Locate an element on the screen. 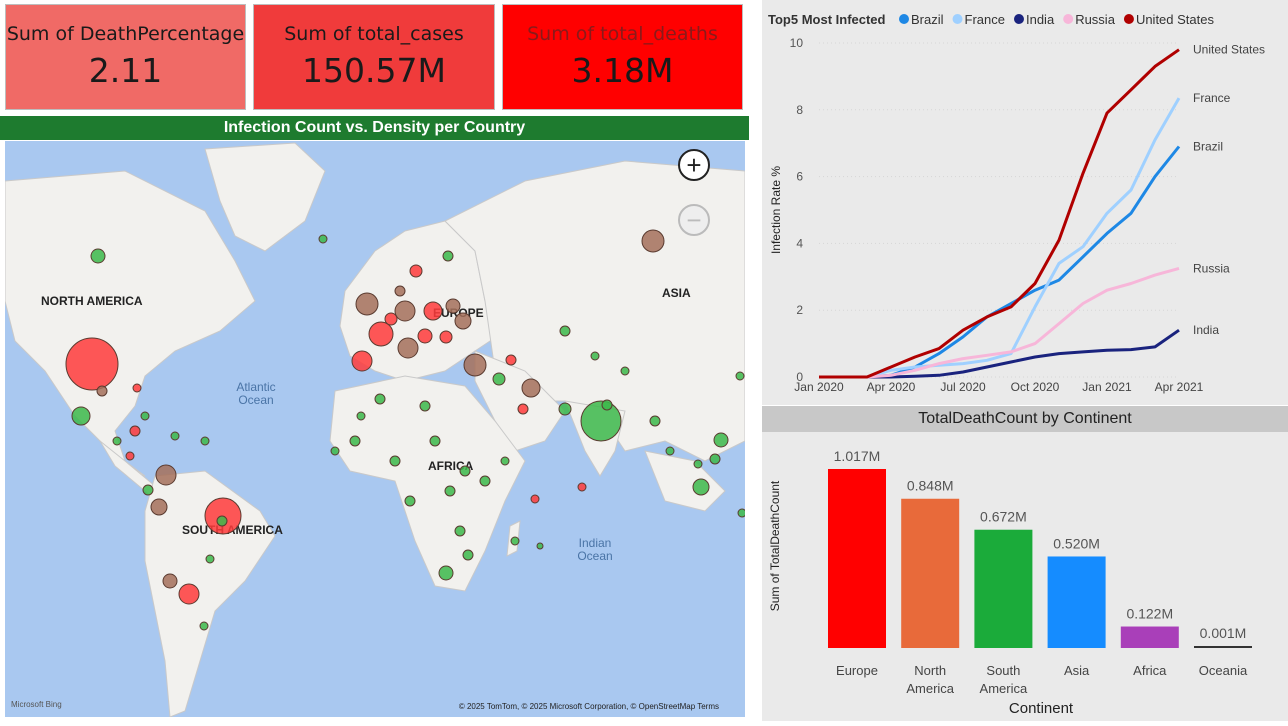 This screenshot has width=1288, height=726. legend-item: India is located at coordinates (1040, 19).